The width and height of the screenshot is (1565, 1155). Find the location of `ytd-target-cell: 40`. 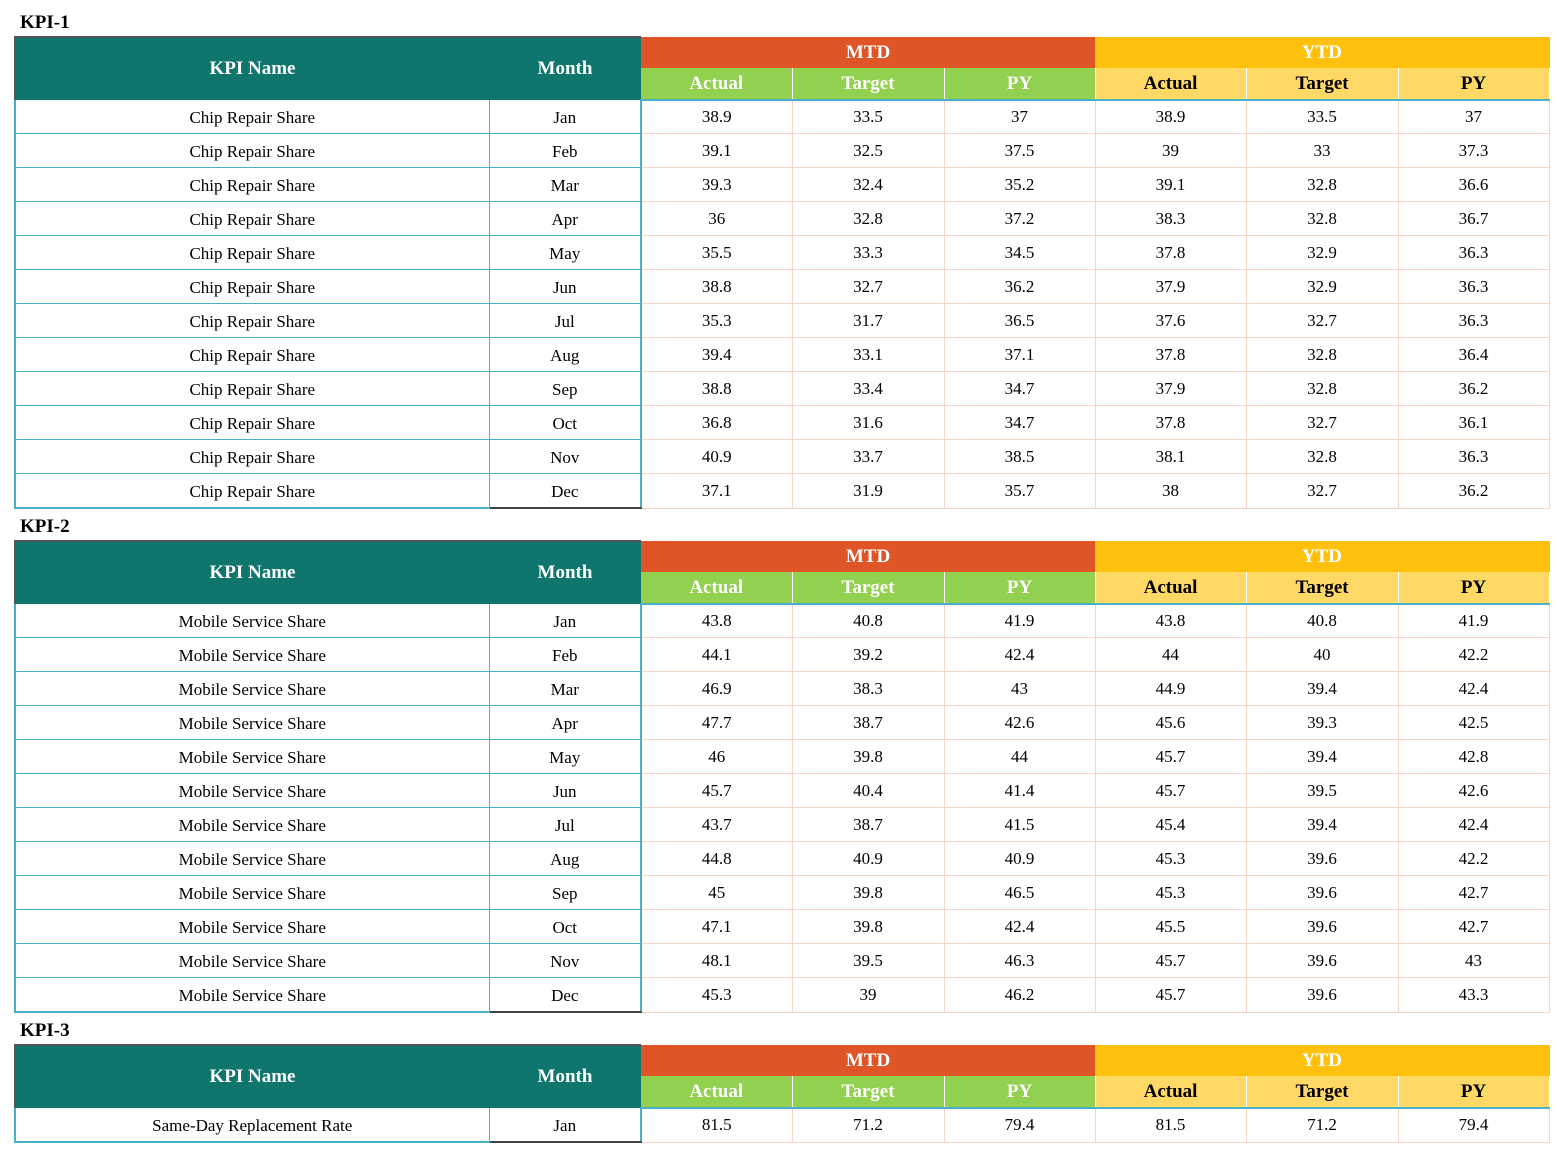

ytd-target-cell: 40 is located at coordinates (1322, 654).